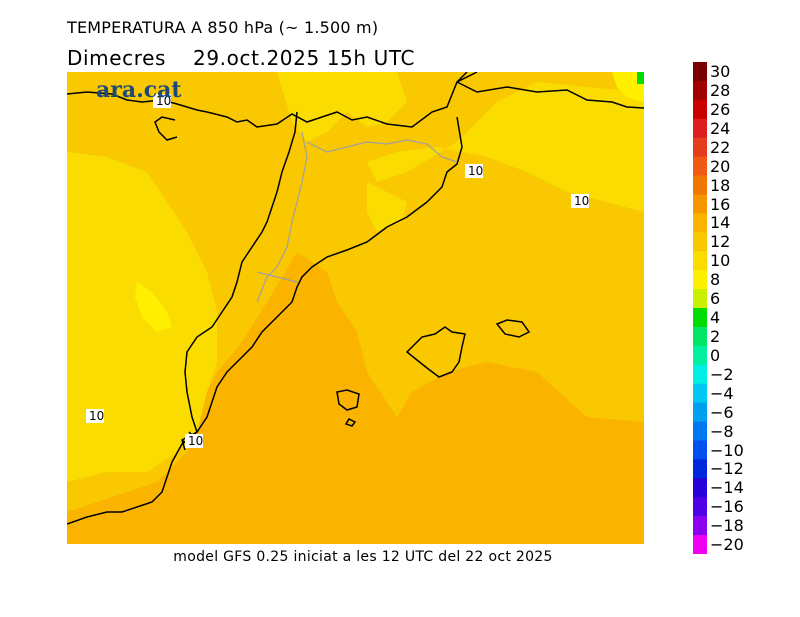 Image resolution: width=800 pixels, height=617 pixels. Describe the element at coordinates (435, 352) in the screenshot. I see `island-mallorca` at that location.